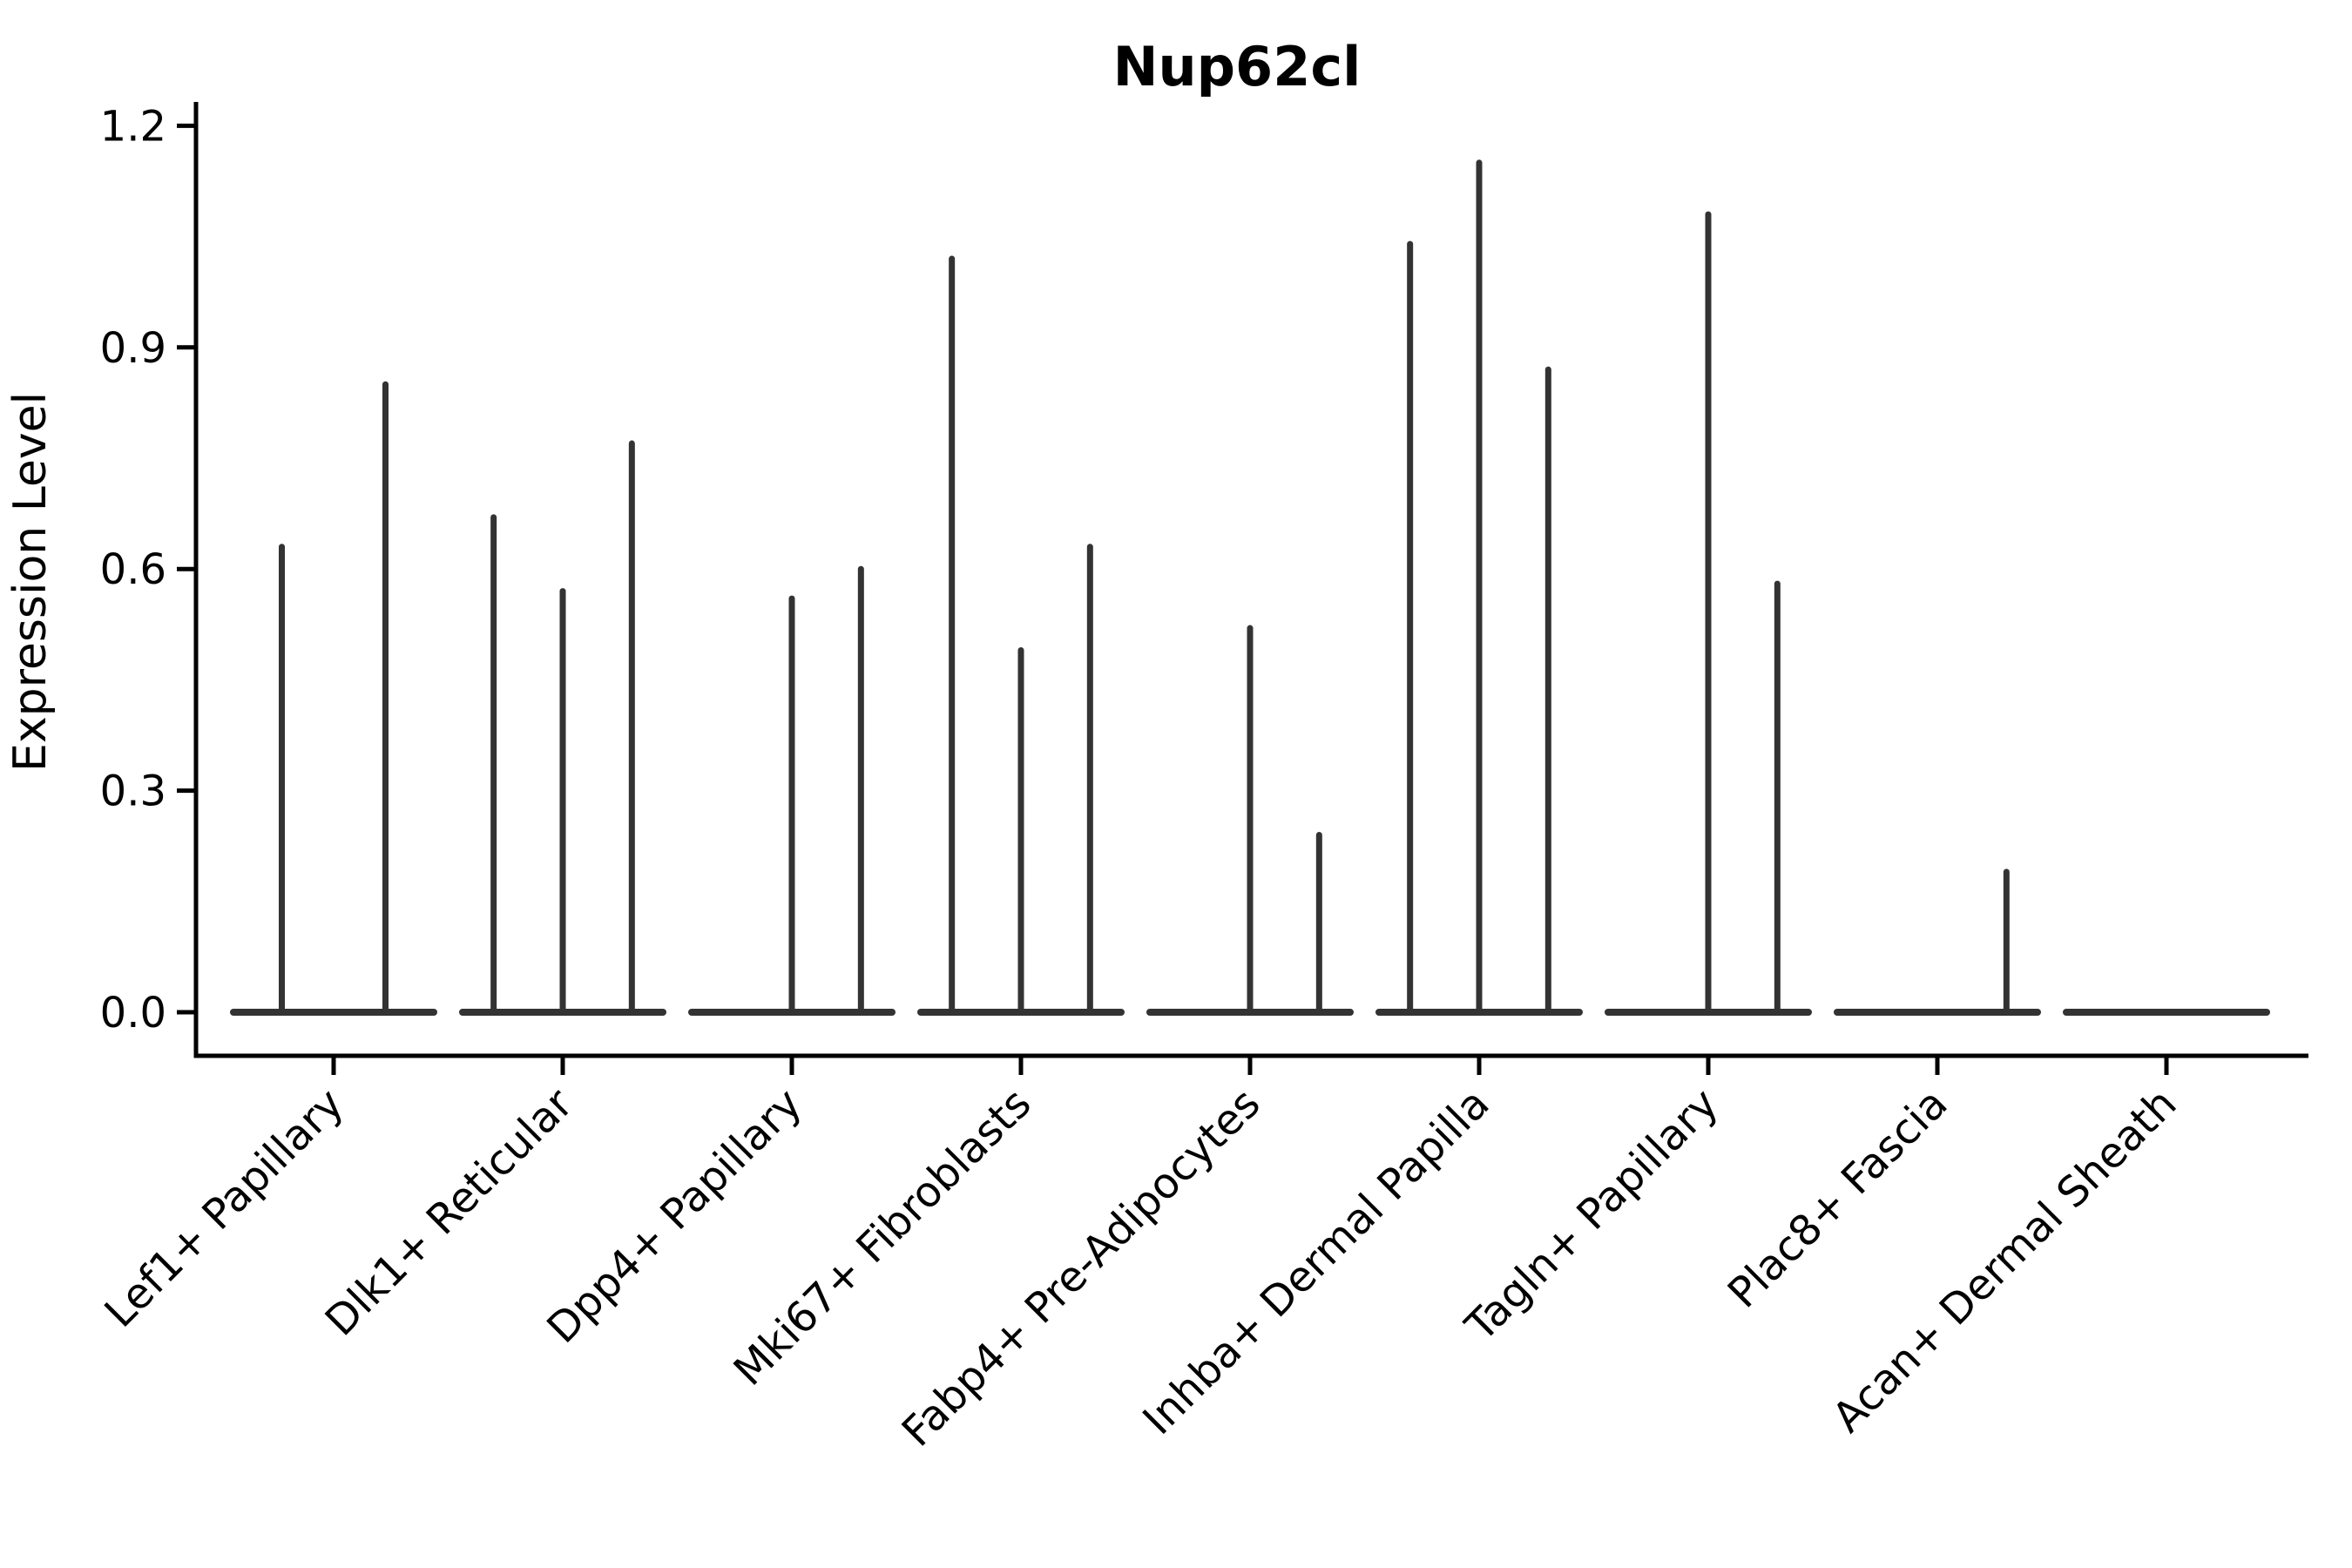 This screenshot has height=1568, width=2352. I want to click on y-tick-label: 0.9, so click(133, 348).